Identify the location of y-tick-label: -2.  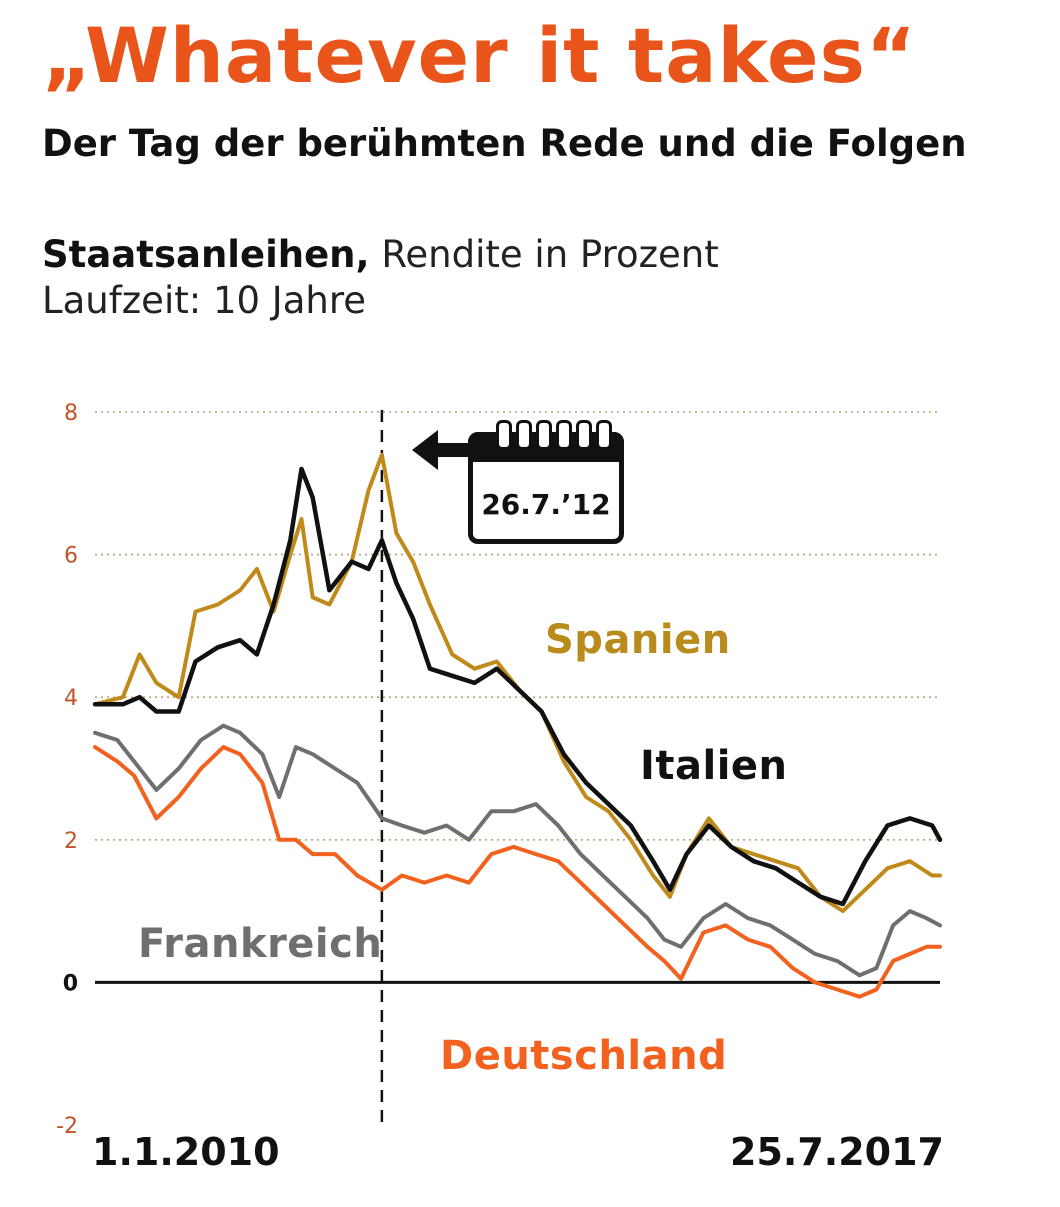
(67, 1126).